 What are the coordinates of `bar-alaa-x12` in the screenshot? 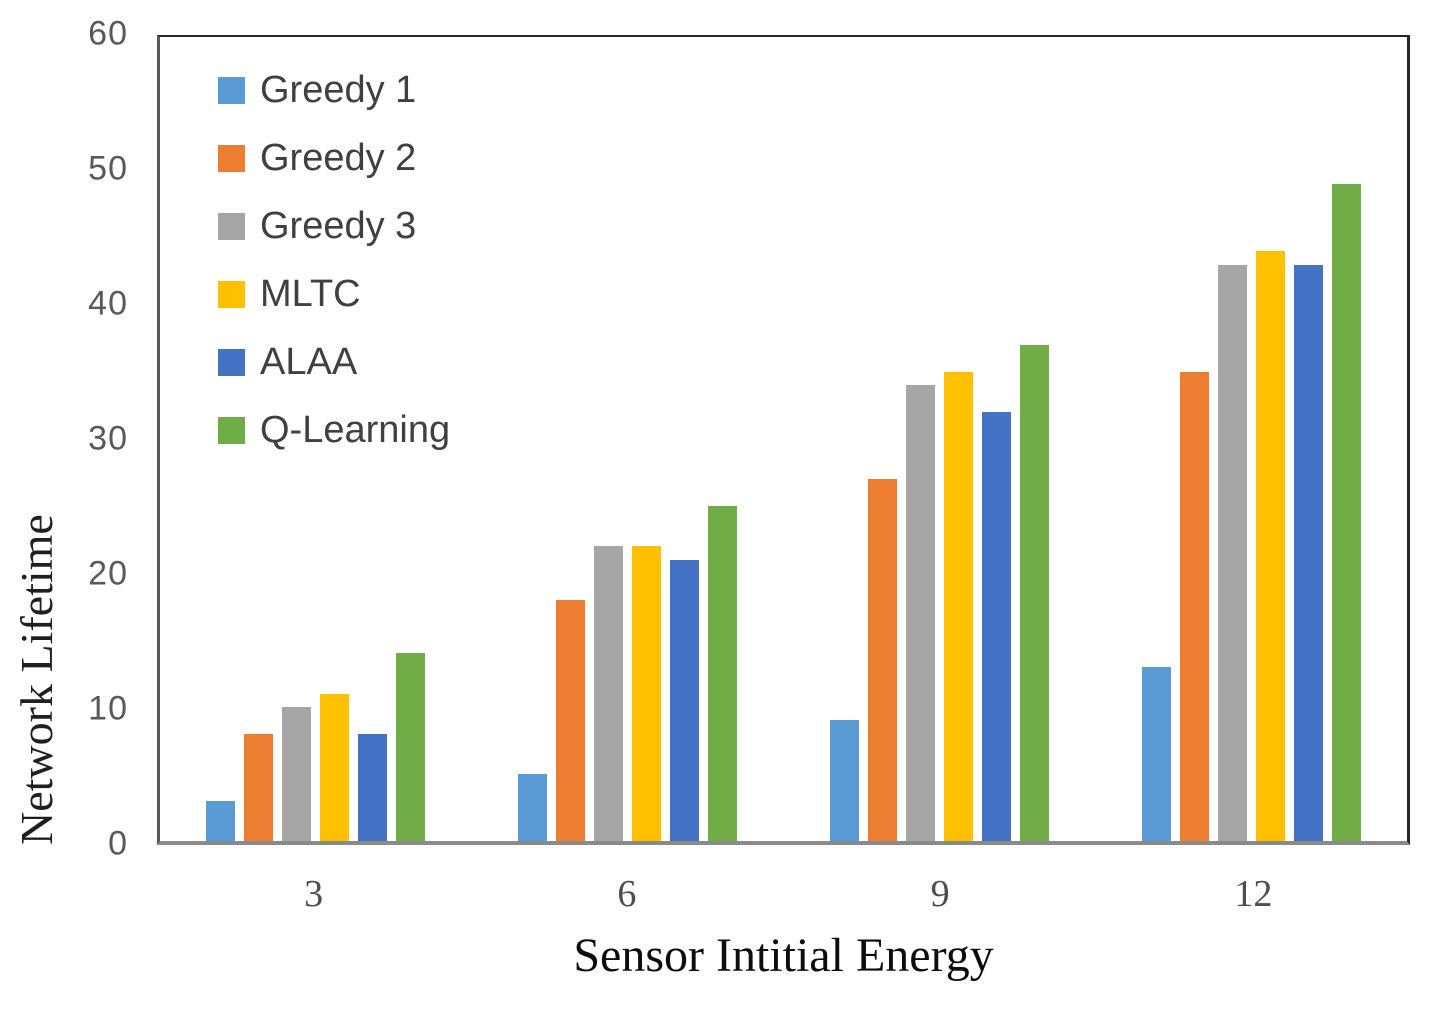 It's located at (1308, 552).